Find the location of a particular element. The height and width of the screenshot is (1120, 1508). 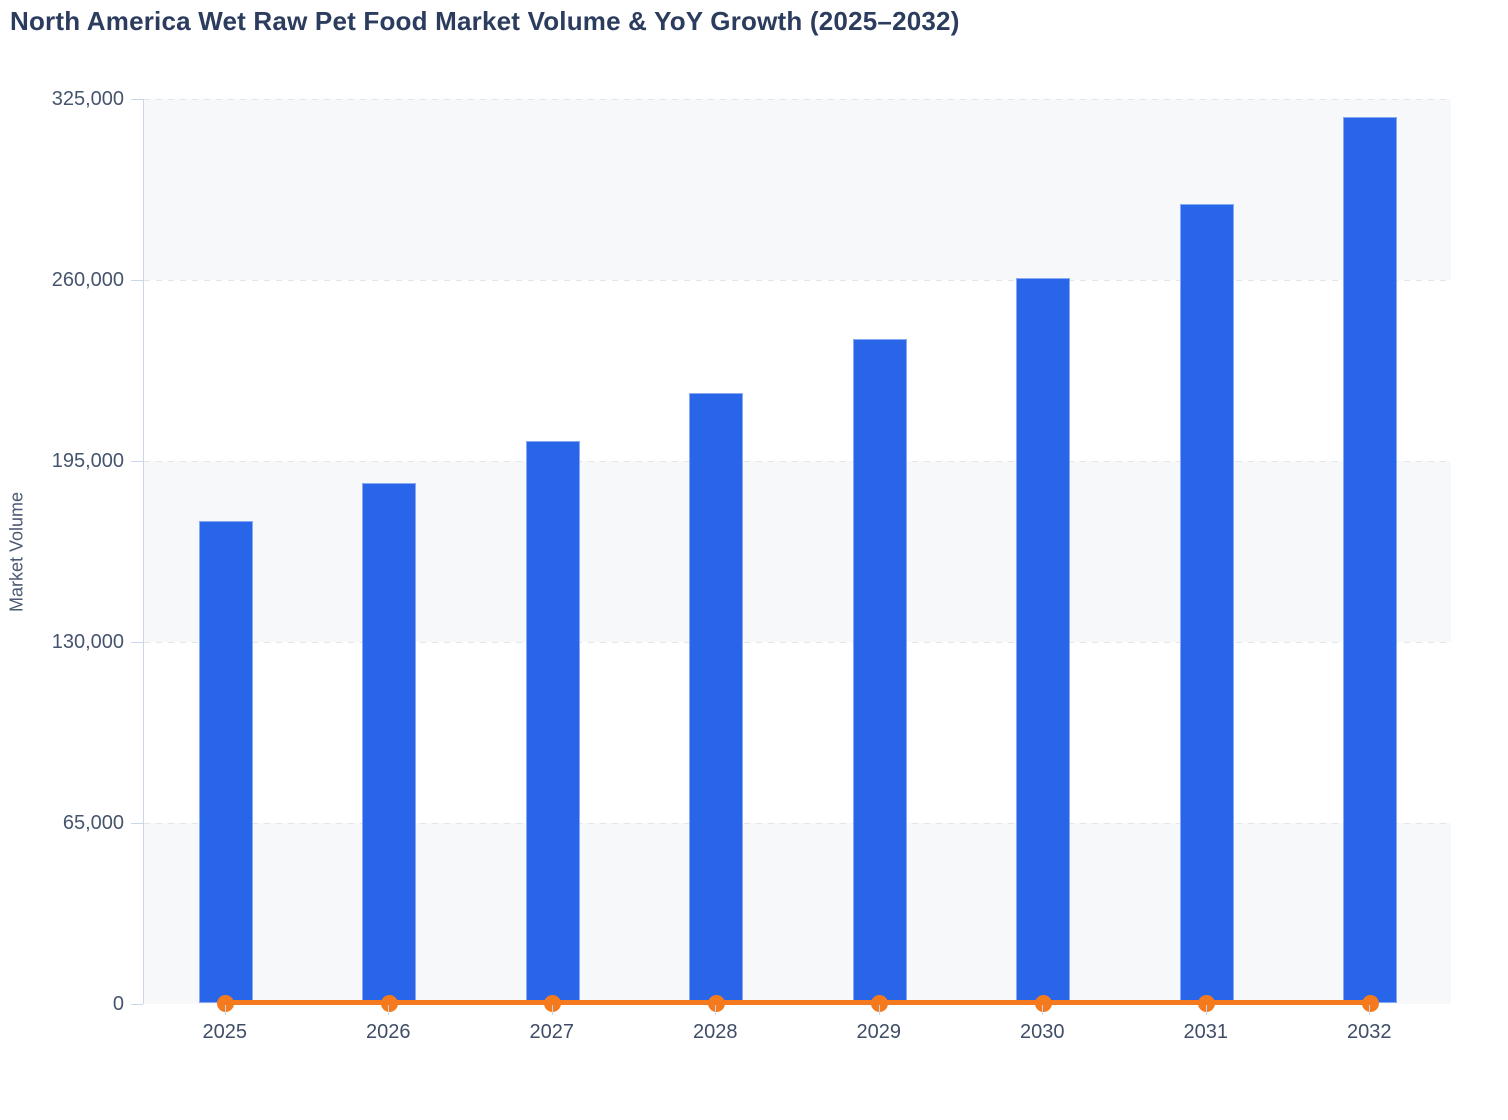

bar-2029 is located at coordinates (879, 671).